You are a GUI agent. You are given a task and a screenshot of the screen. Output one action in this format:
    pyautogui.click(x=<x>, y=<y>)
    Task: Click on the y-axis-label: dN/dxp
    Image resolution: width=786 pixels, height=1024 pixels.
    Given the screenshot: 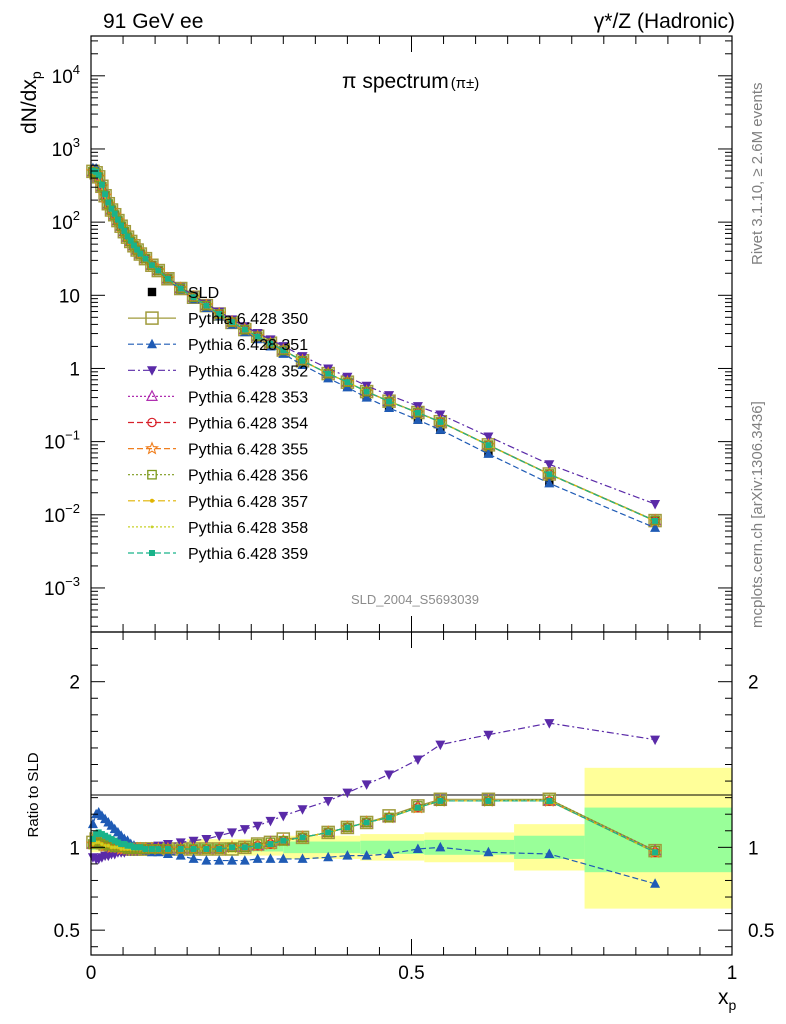 What is the action you would take?
    pyautogui.click(x=31, y=102)
    